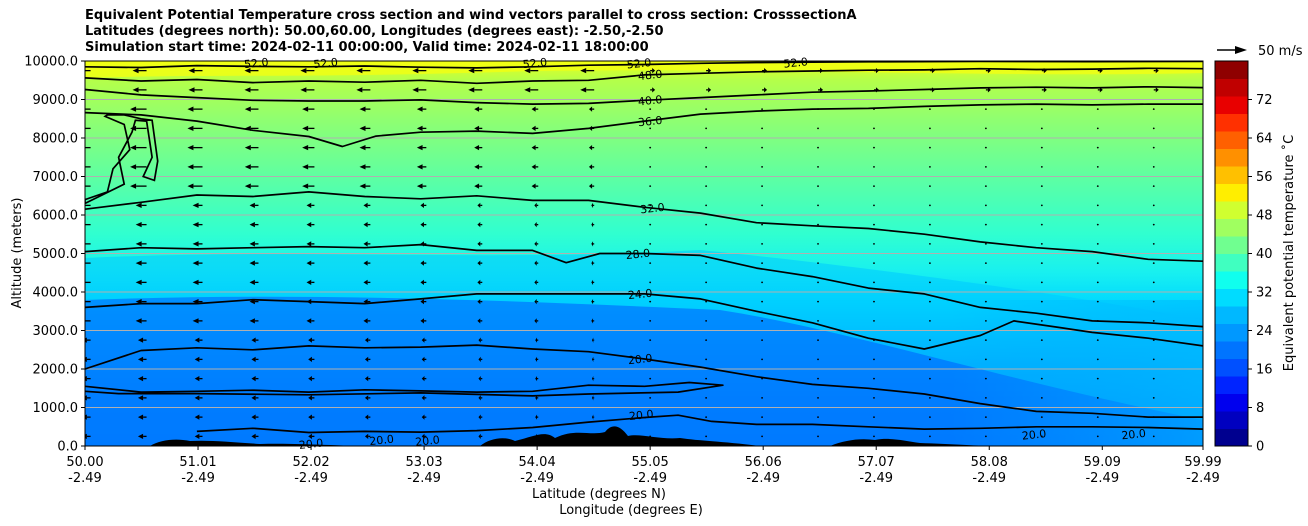 The image size is (1308, 526). I want to click on y-tick-label: 9000.0, so click(56, 100).